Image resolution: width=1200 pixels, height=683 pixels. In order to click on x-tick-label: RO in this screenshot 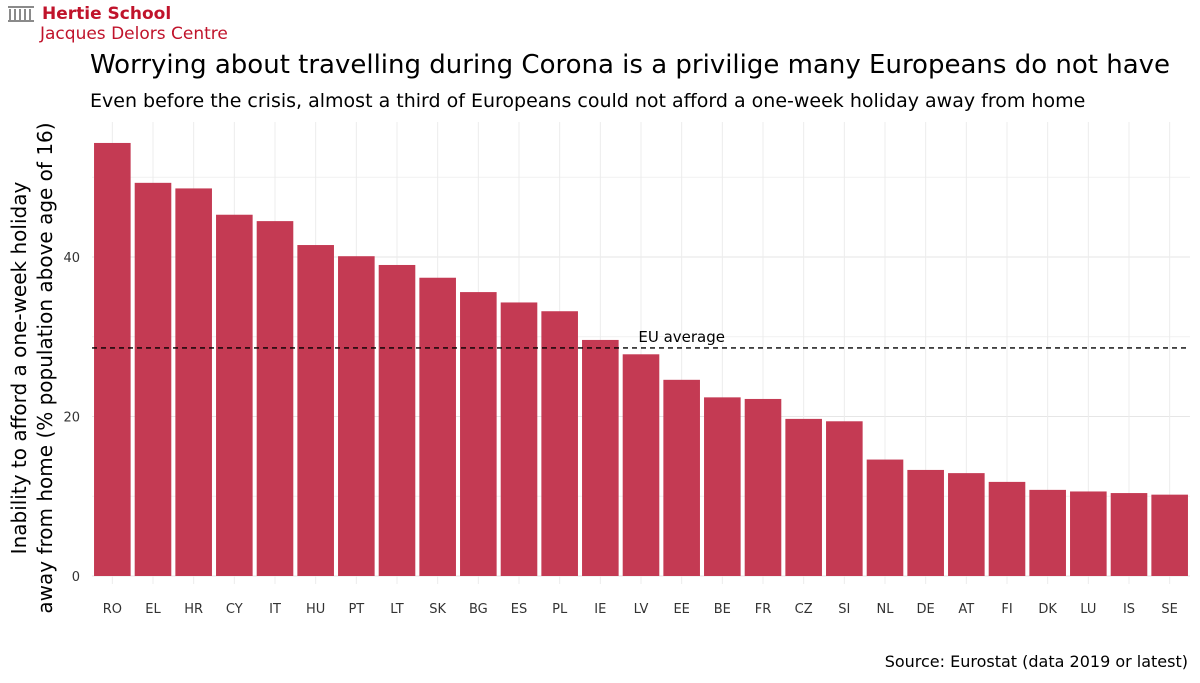, I will do `click(112, 609)`.